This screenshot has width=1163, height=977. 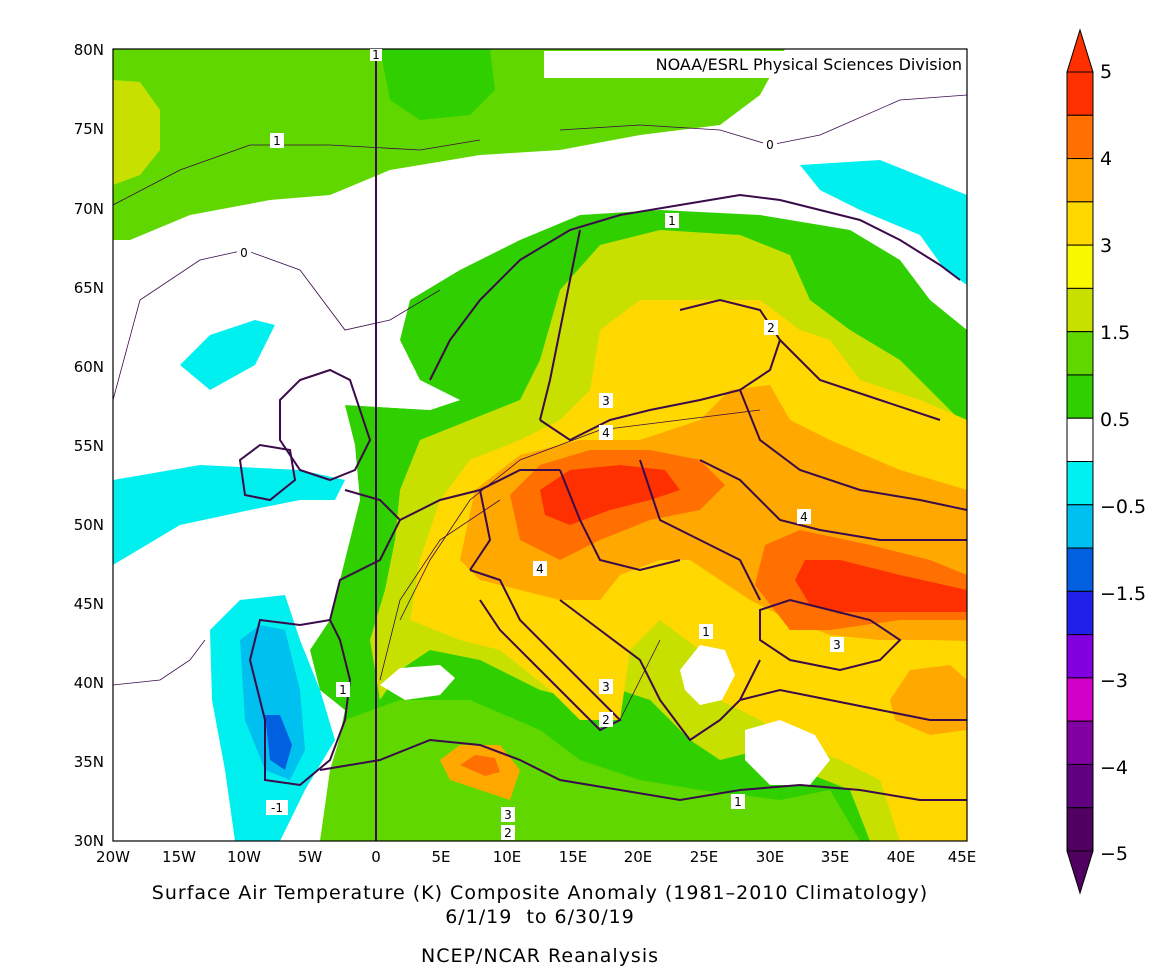 What do you see at coordinates (1115, 333) in the screenshot?
I see `colorbar-label: 1.5` at bounding box center [1115, 333].